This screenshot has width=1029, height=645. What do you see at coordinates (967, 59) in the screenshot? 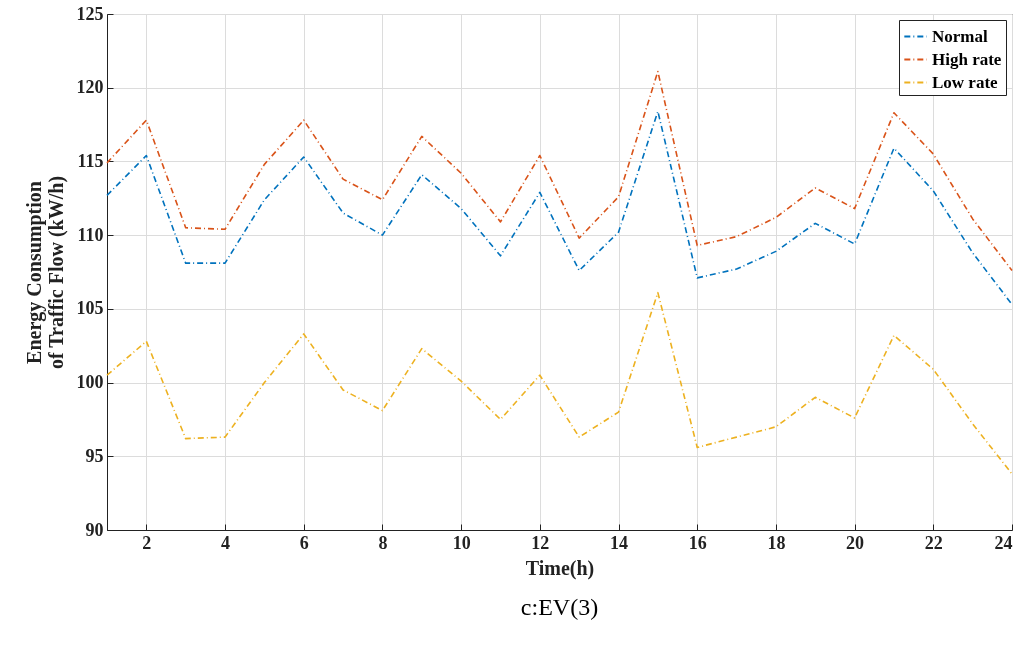
I see `legend-label: High rate` at bounding box center [967, 59].